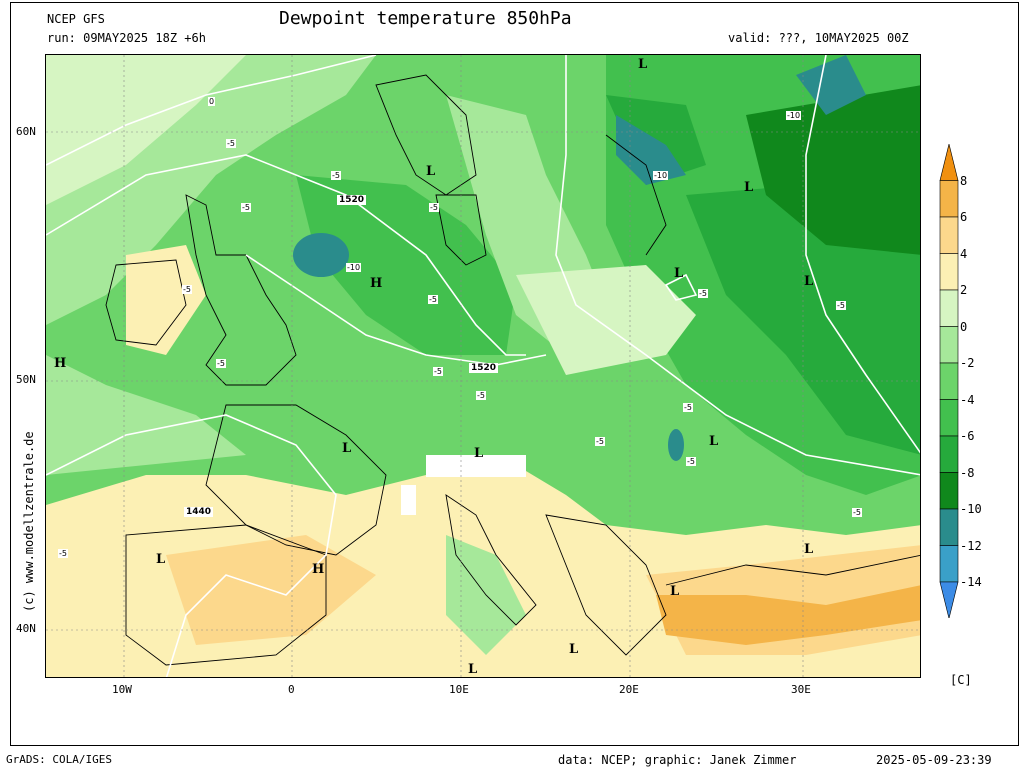  I want to click on colorbar-level-label: 4, so click(964, 253).